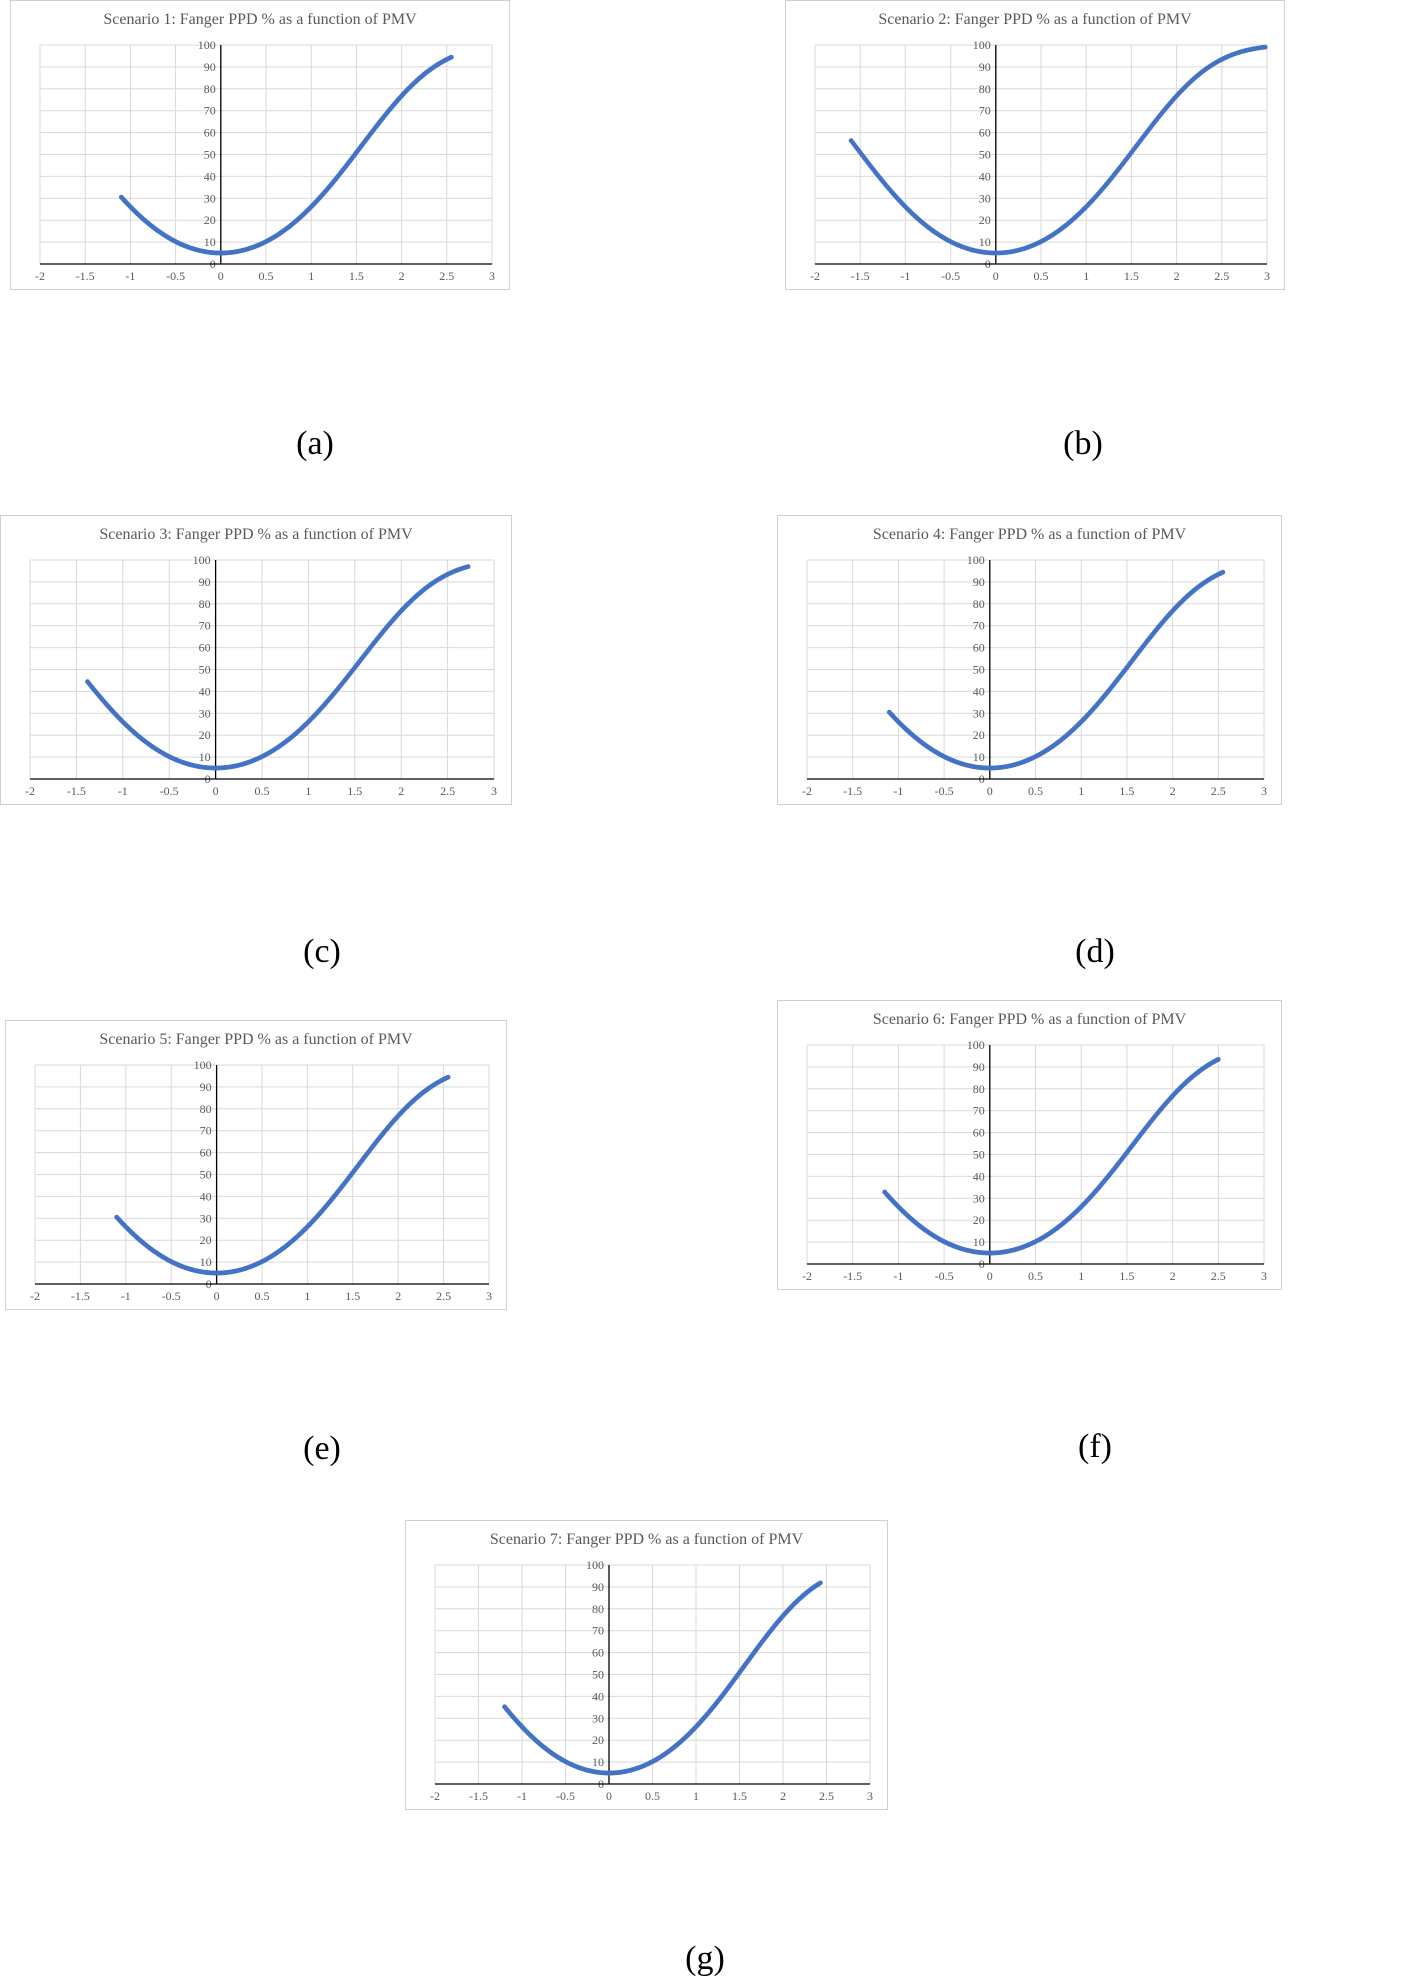 The height and width of the screenshot is (1978, 1417). What do you see at coordinates (322, 1448) in the screenshot?
I see `panel-label: (e)` at bounding box center [322, 1448].